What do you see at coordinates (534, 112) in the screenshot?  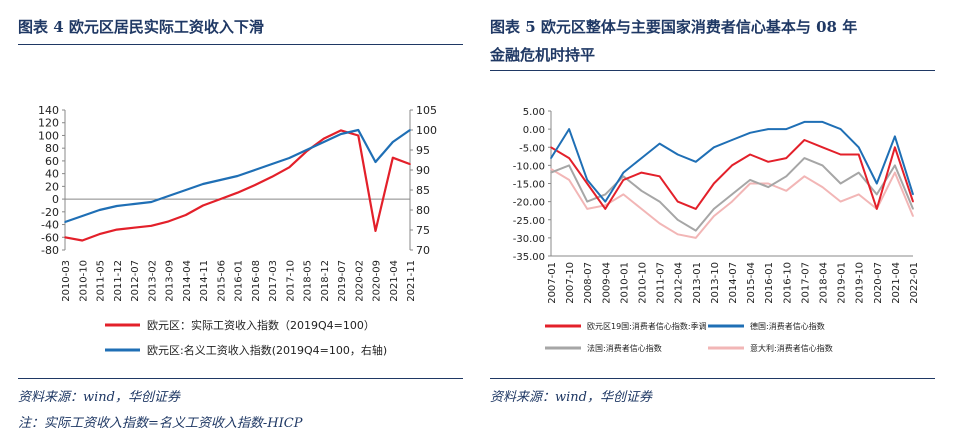 I see `right-ytick-label: 5.00` at bounding box center [534, 112].